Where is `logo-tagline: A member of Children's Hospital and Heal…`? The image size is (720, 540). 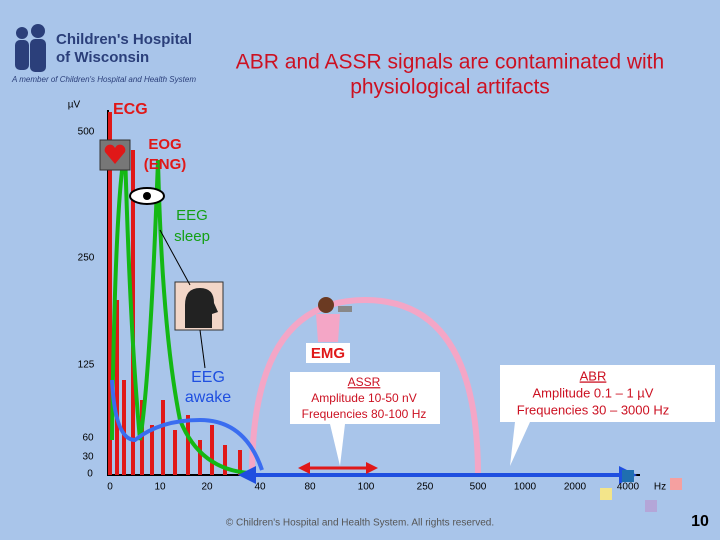 logo-tagline: A member of Children's Hospital and Heal… is located at coordinates (103, 79).